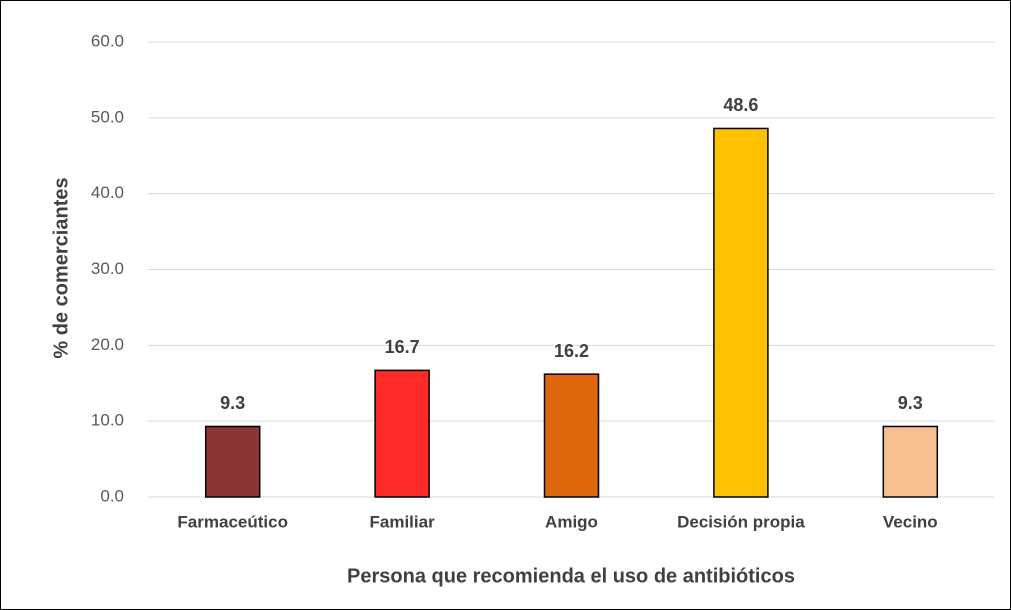 The image size is (1011, 610). Describe the element at coordinates (107, 40) in the screenshot. I see `y-tick-label: 60.0` at that location.